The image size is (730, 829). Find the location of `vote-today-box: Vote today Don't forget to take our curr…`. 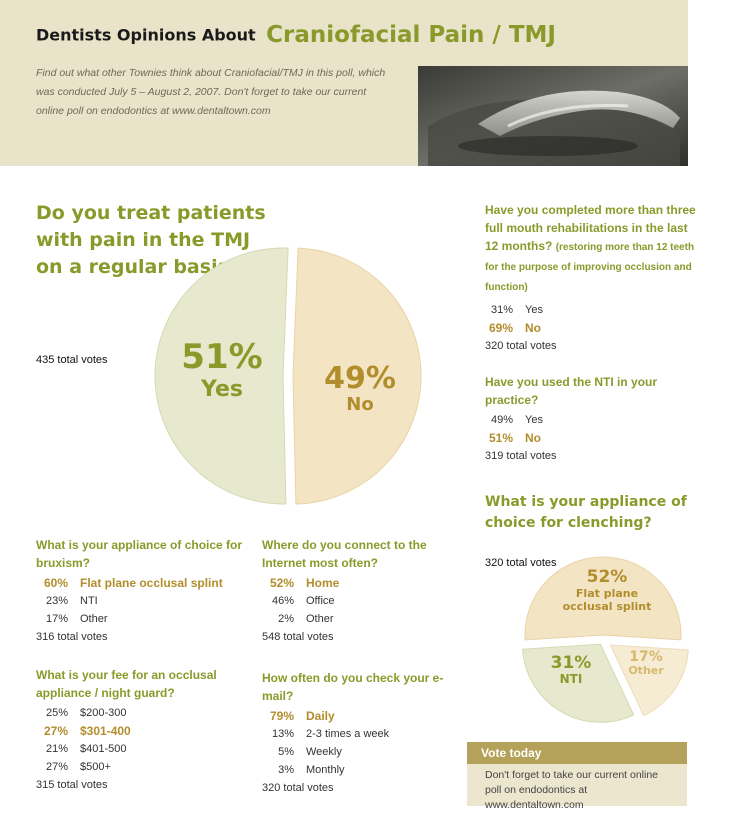

vote-today-box: Vote today Don't forget to take our curr… is located at coordinates (577, 776).